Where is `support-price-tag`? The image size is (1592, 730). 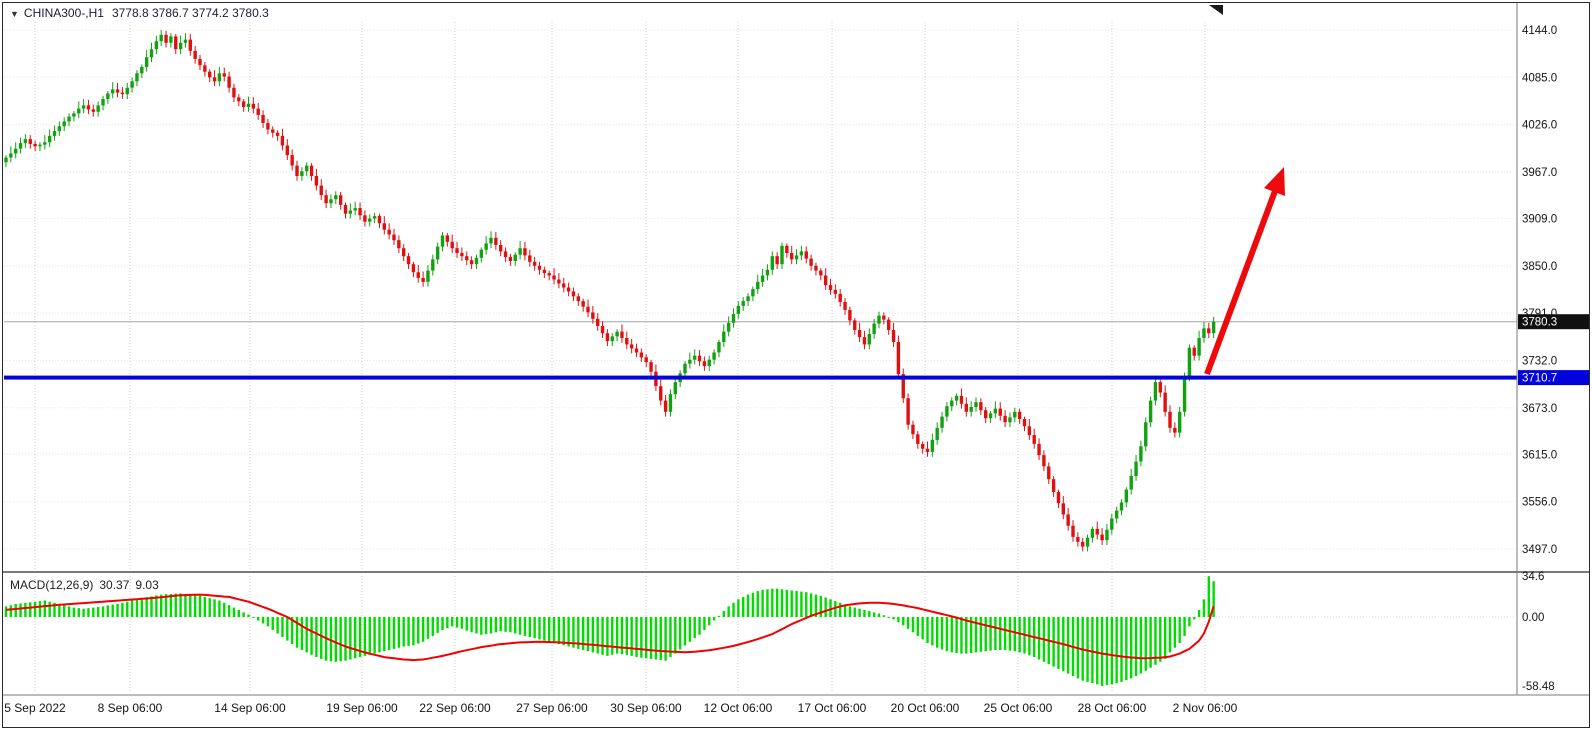 support-price-tag is located at coordinates (1553, 378).